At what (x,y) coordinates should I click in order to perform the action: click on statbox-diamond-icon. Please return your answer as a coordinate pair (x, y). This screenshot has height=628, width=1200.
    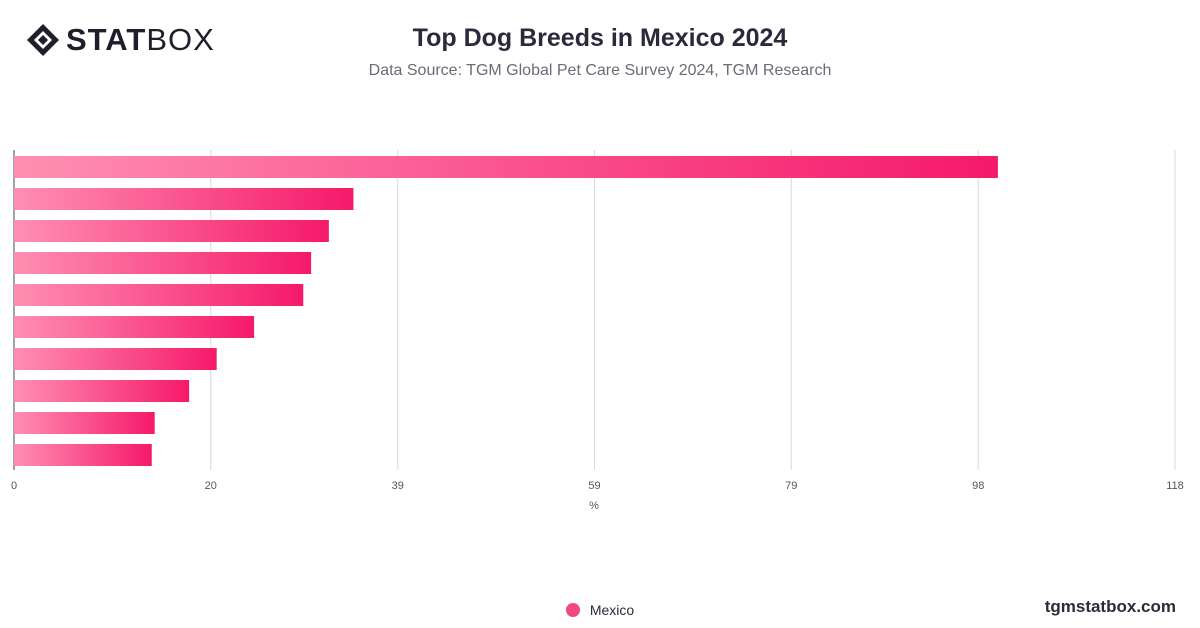
    Looking at the image, I should click on (43, 40).